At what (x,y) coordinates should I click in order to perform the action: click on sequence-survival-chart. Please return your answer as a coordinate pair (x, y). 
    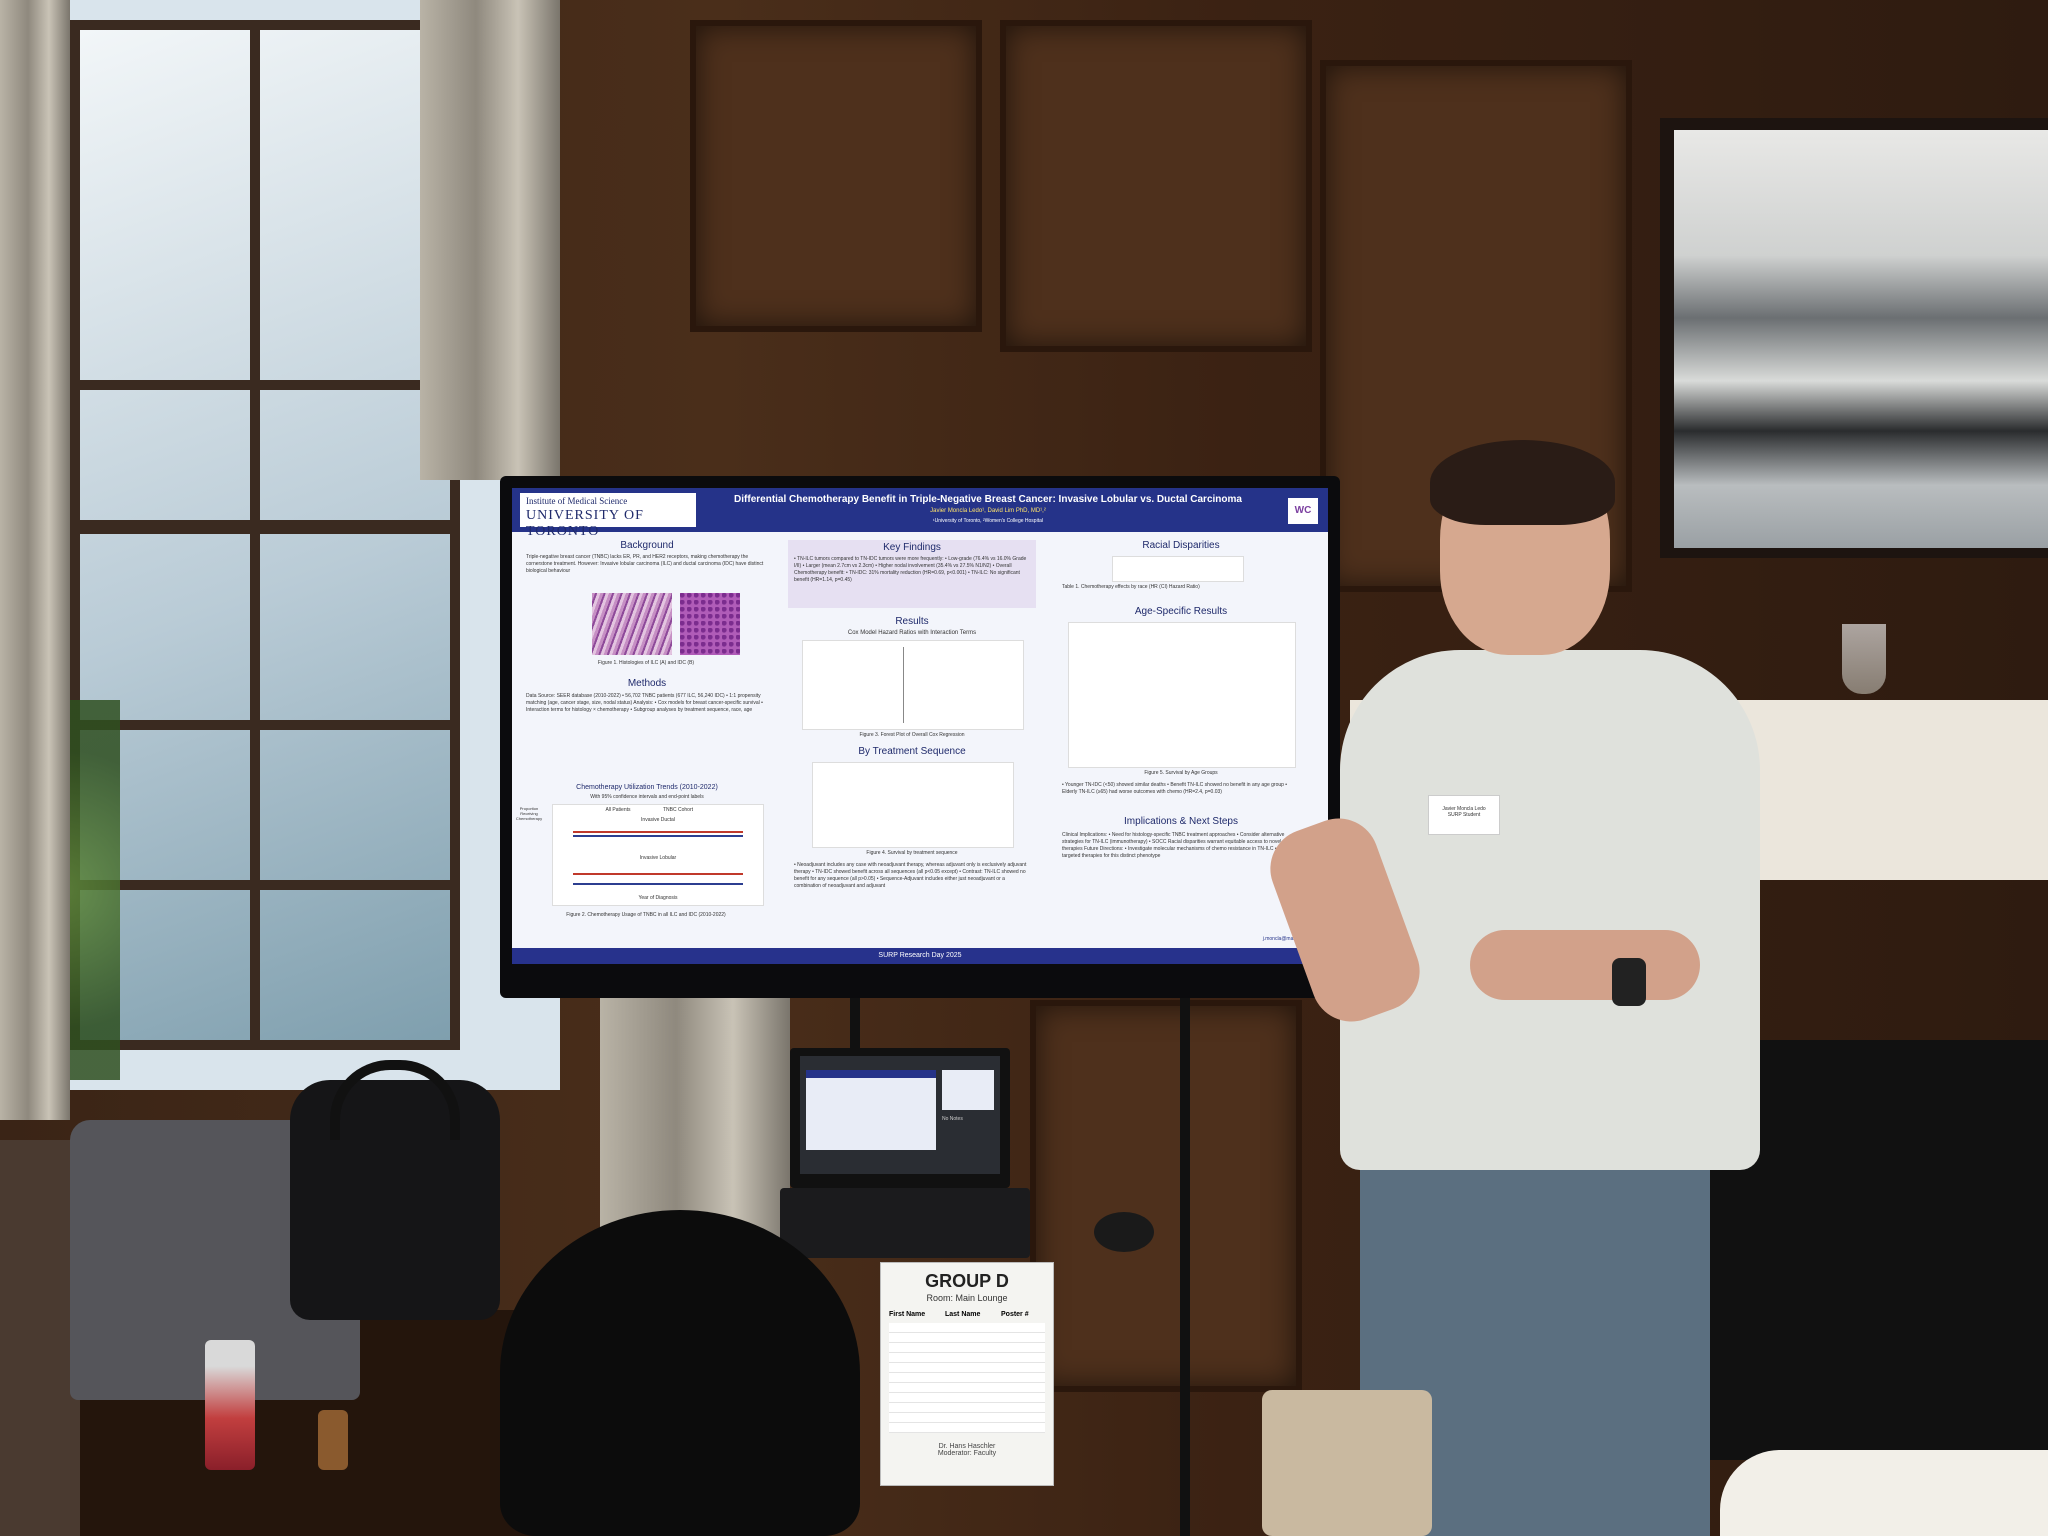
    Looking at the image, I should click on (913, 805).